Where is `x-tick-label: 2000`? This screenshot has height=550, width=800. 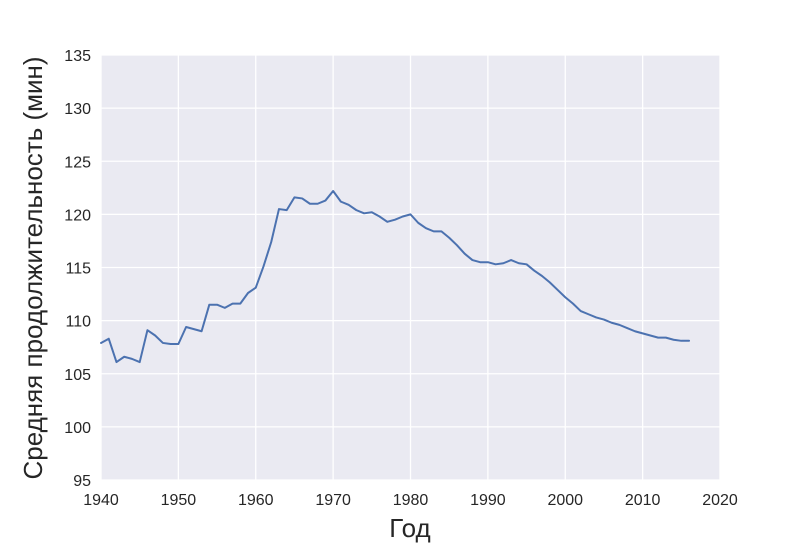 x-tick-label: 2000 is located at coordinates (565, 500).